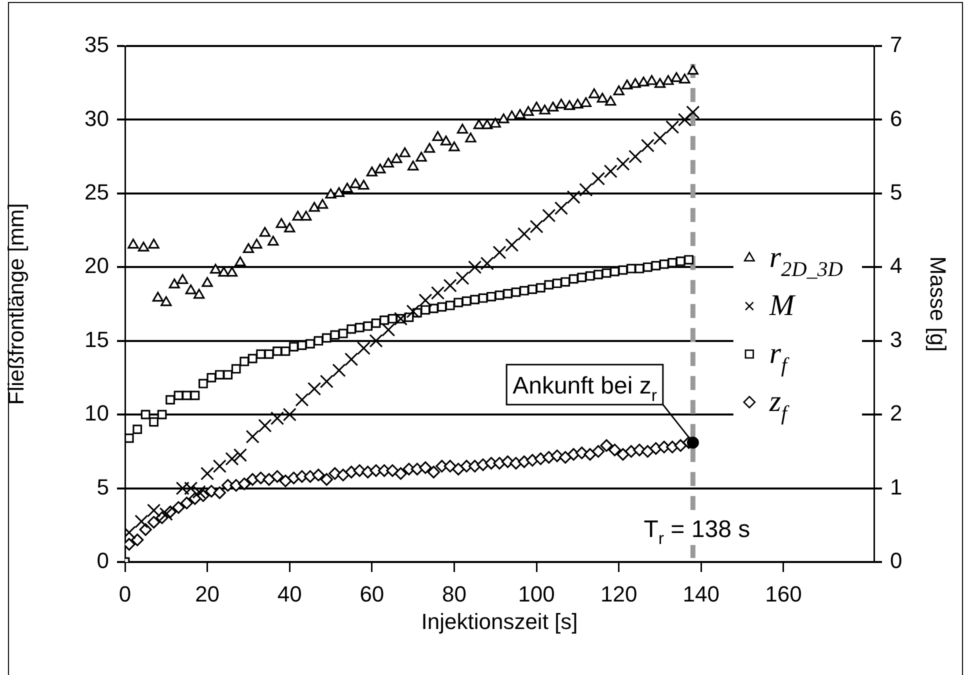  I want to click on y-axis-title: Fließfrontlänge [mm], so click(15, 304).